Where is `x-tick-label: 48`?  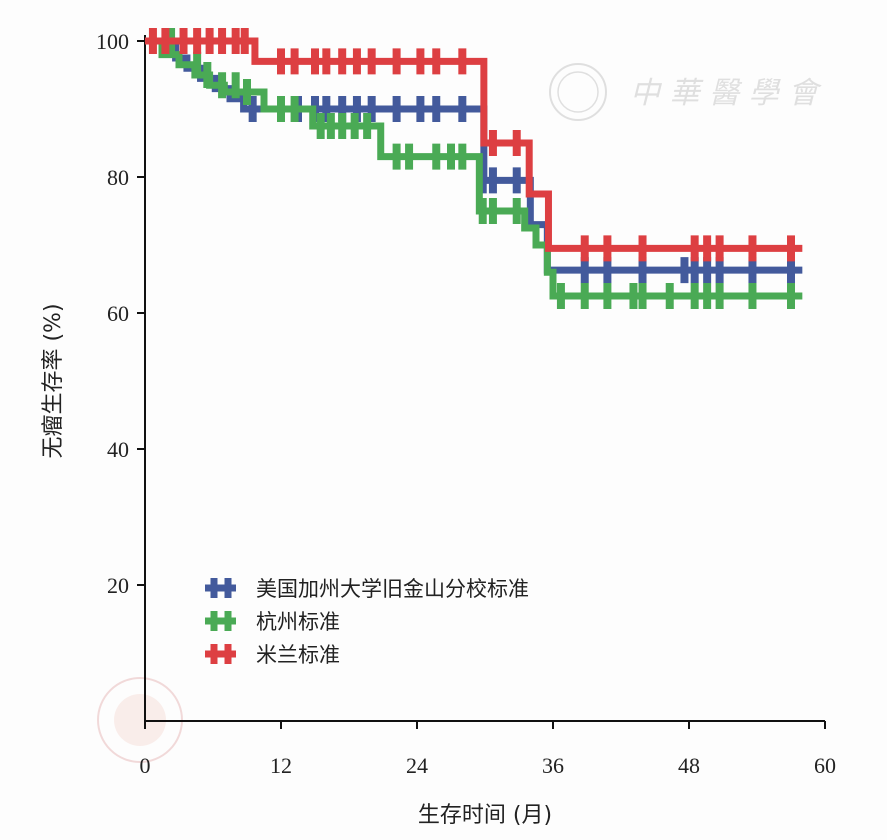
x-tick-label: 48 is located at coordinates (689, 765).